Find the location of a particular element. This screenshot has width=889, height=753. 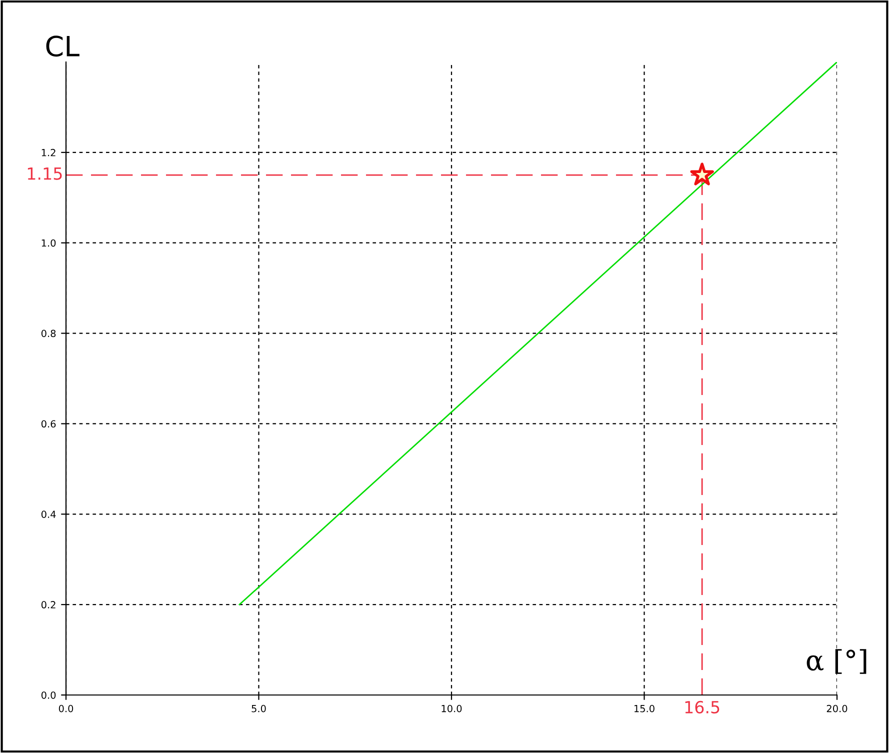

y-tick-label: 0.4 is located at coordinates (48, 514).